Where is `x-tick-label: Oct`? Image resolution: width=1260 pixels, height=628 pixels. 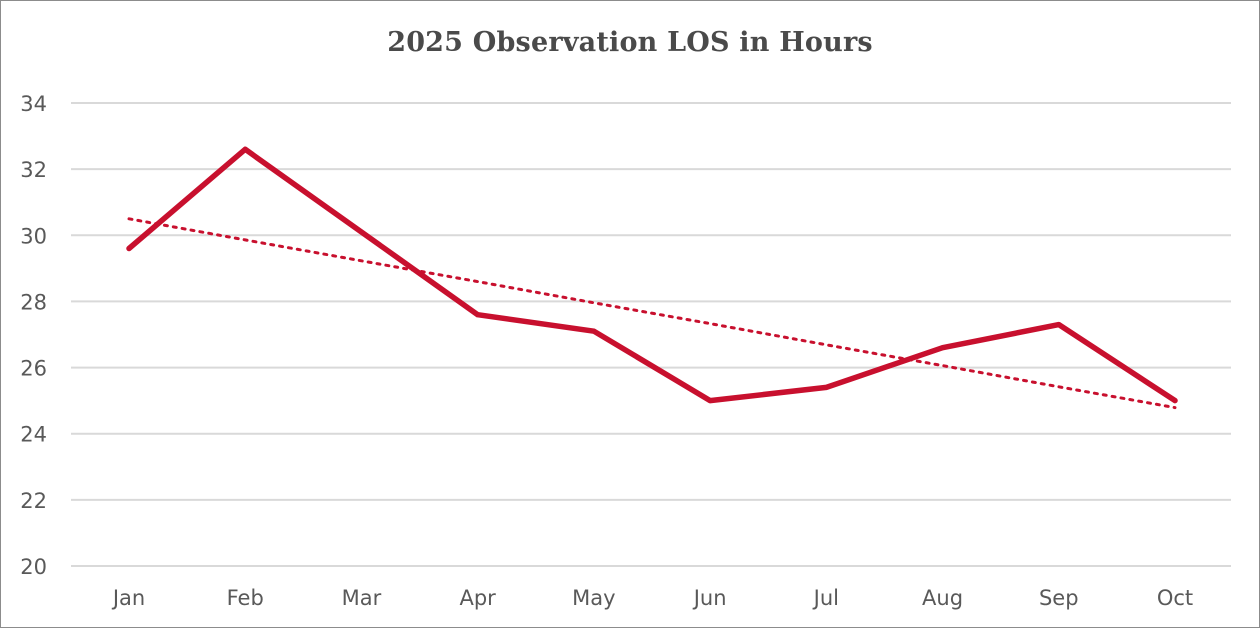 x-tick-label: Oct is located at coordinates (1175, 598).